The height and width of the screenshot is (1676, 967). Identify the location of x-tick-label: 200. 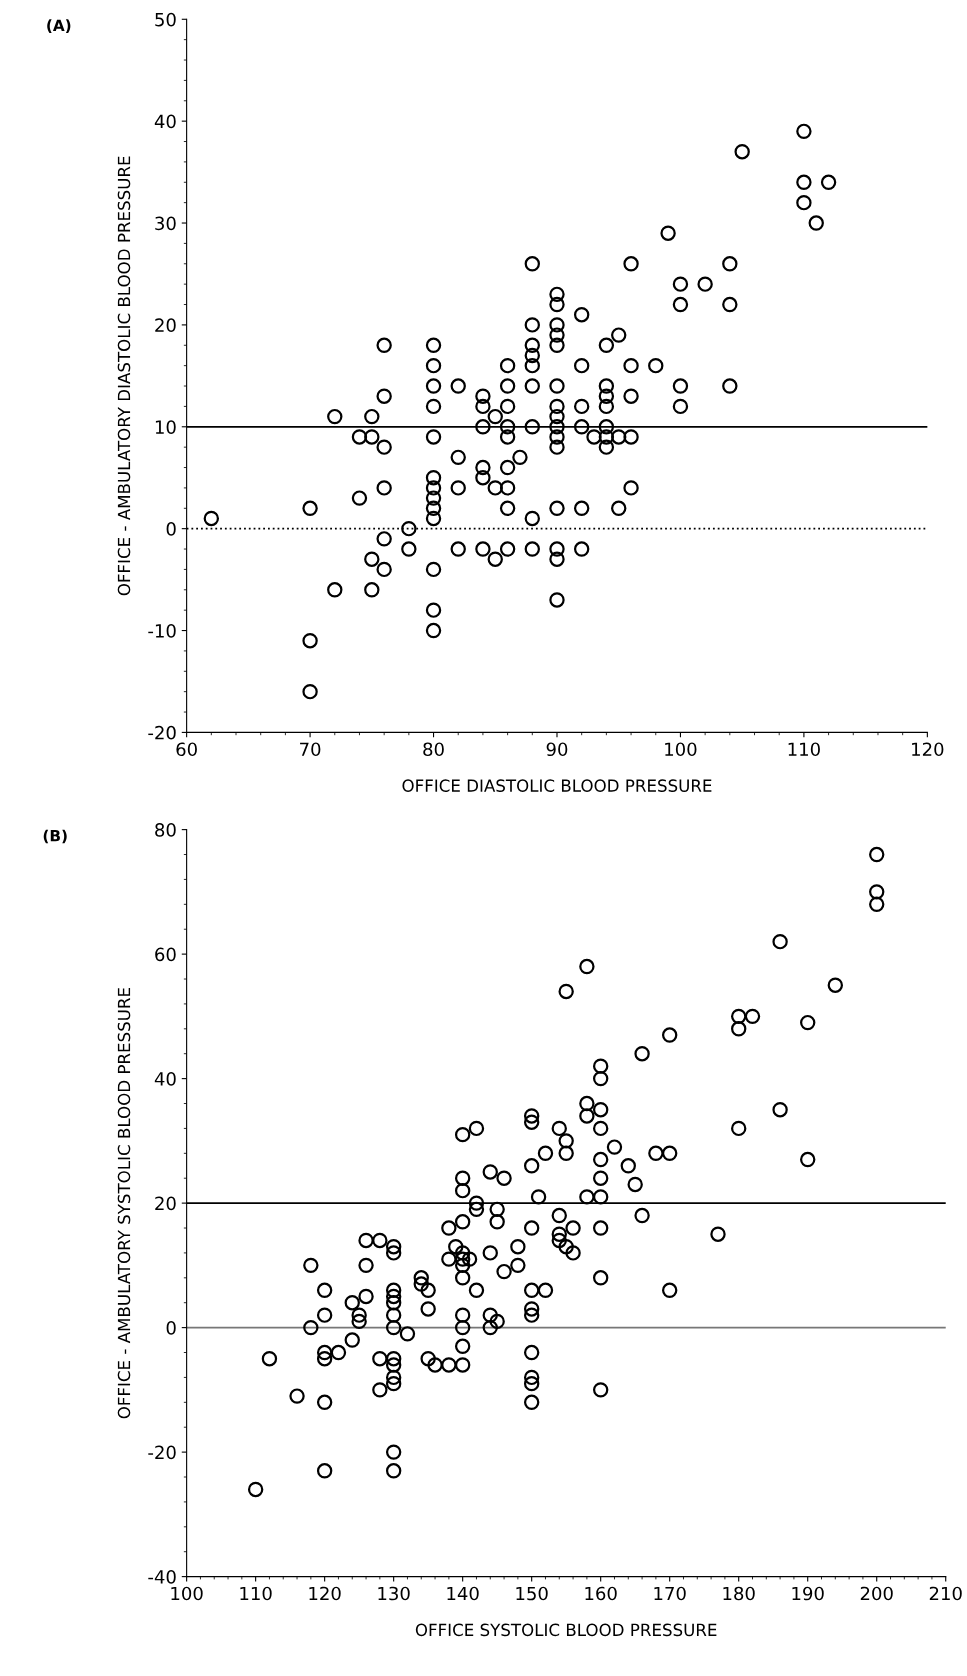
(876, 1593).